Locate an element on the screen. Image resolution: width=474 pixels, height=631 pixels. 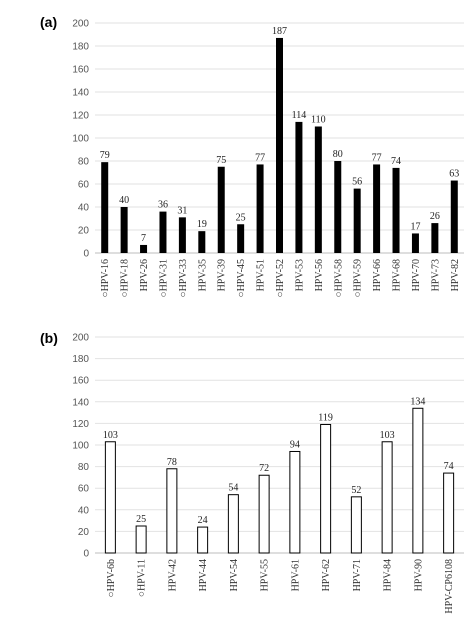
x-tick-label: ○HPV-16 is located at coordinates (105, 278).